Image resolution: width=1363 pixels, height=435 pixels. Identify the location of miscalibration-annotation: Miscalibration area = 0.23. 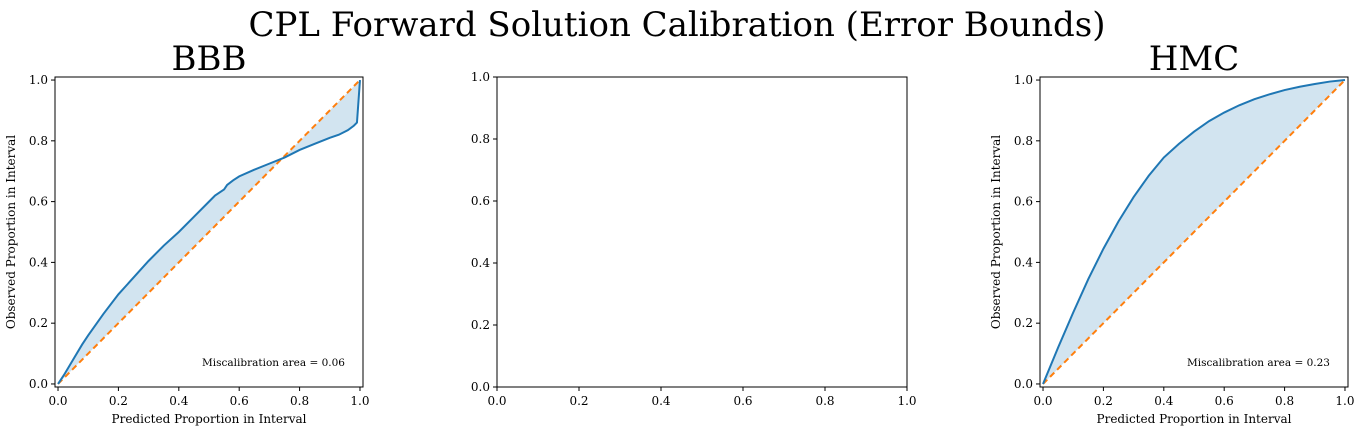
(1258, 363).